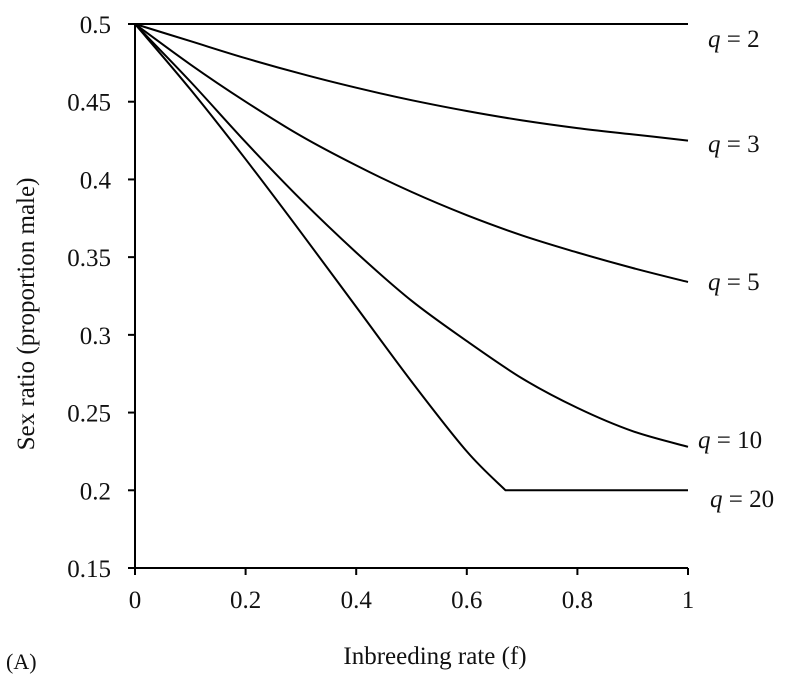 This screenshot has width=799, height=682. Describe the element at coordinates (577, 600) in the screenshot. I see `x-tick-label: 0.8` at that location.